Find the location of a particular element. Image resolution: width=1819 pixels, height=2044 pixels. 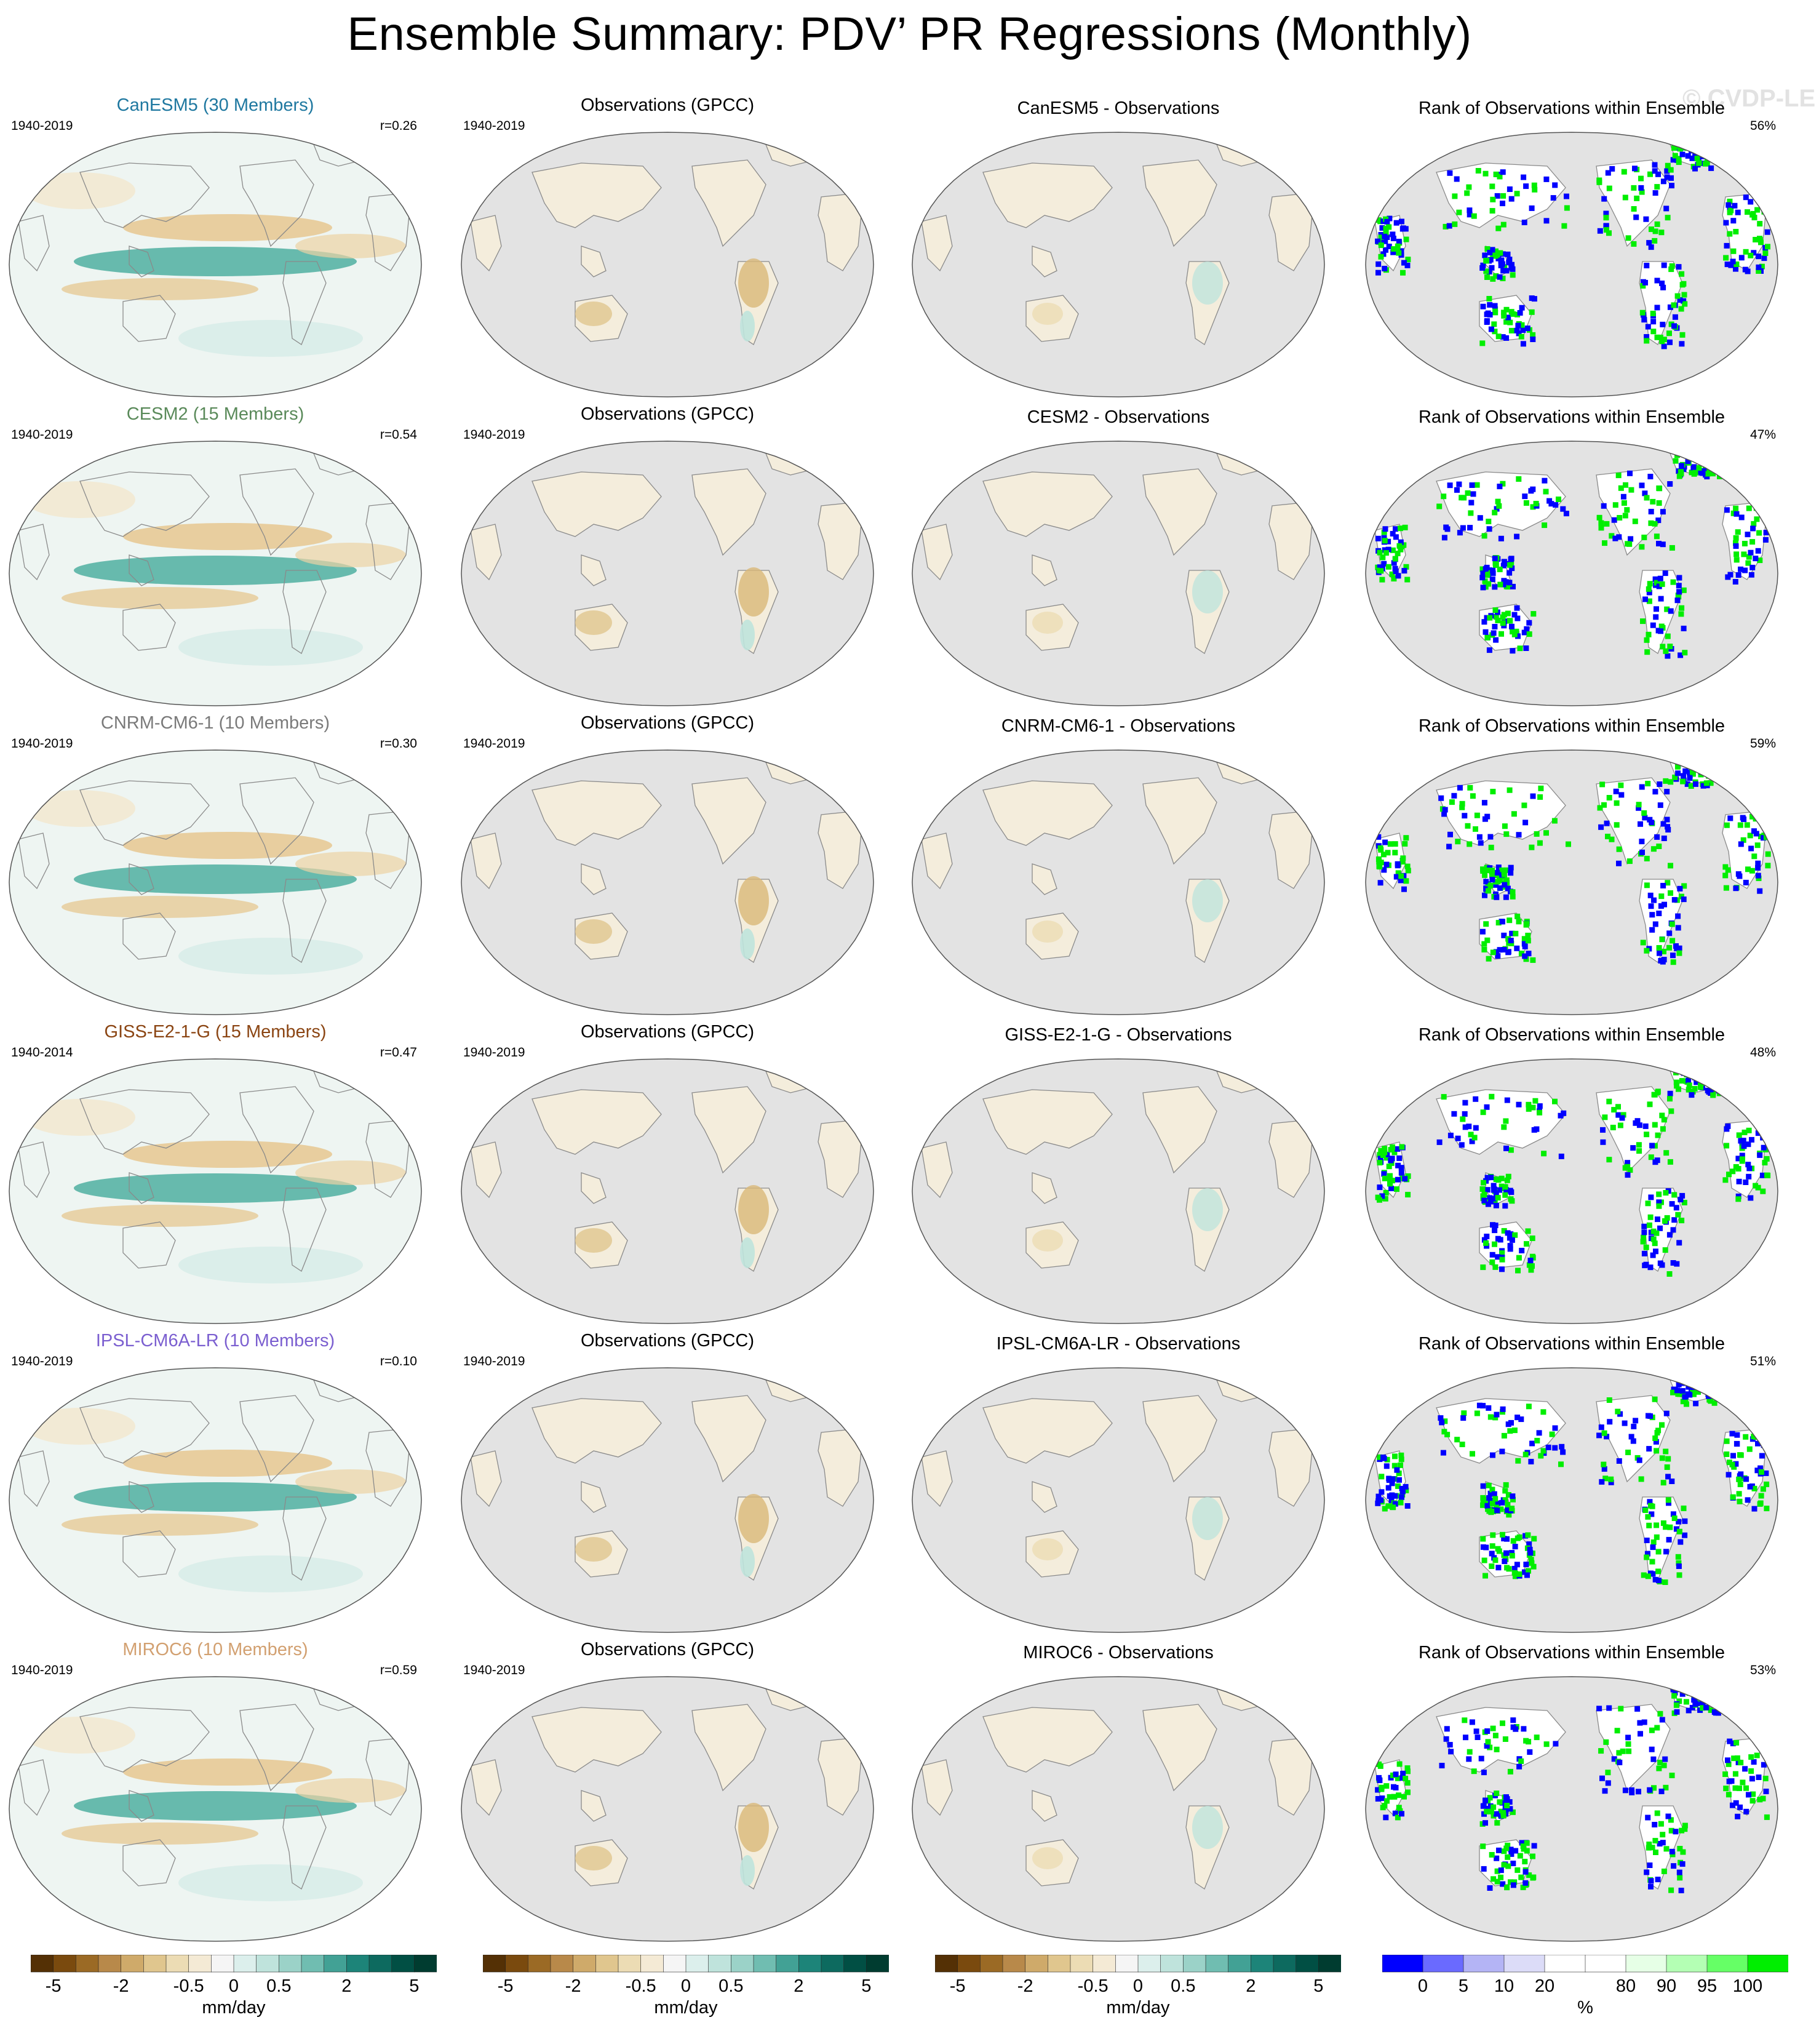

colorbar-tick-label: 2 is located at coordinates (1251, 1986).